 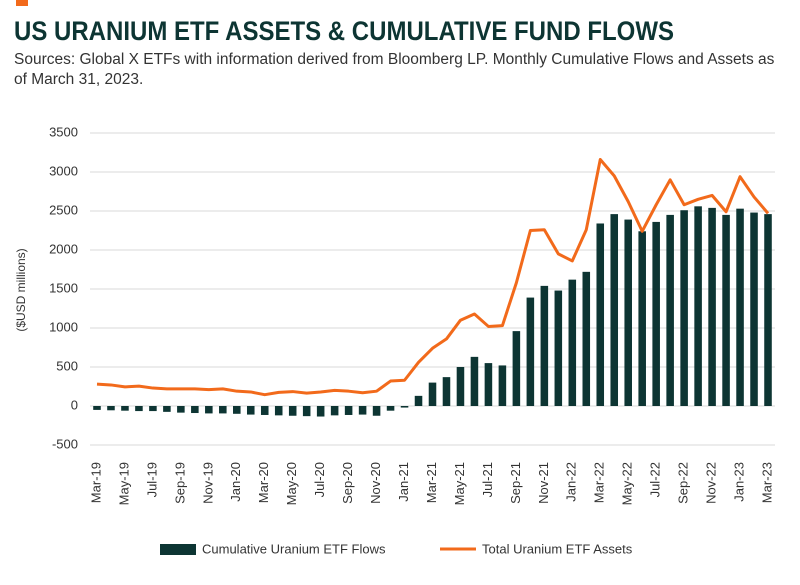 I want to click on legend-swatch, so click(x=178, y=549).